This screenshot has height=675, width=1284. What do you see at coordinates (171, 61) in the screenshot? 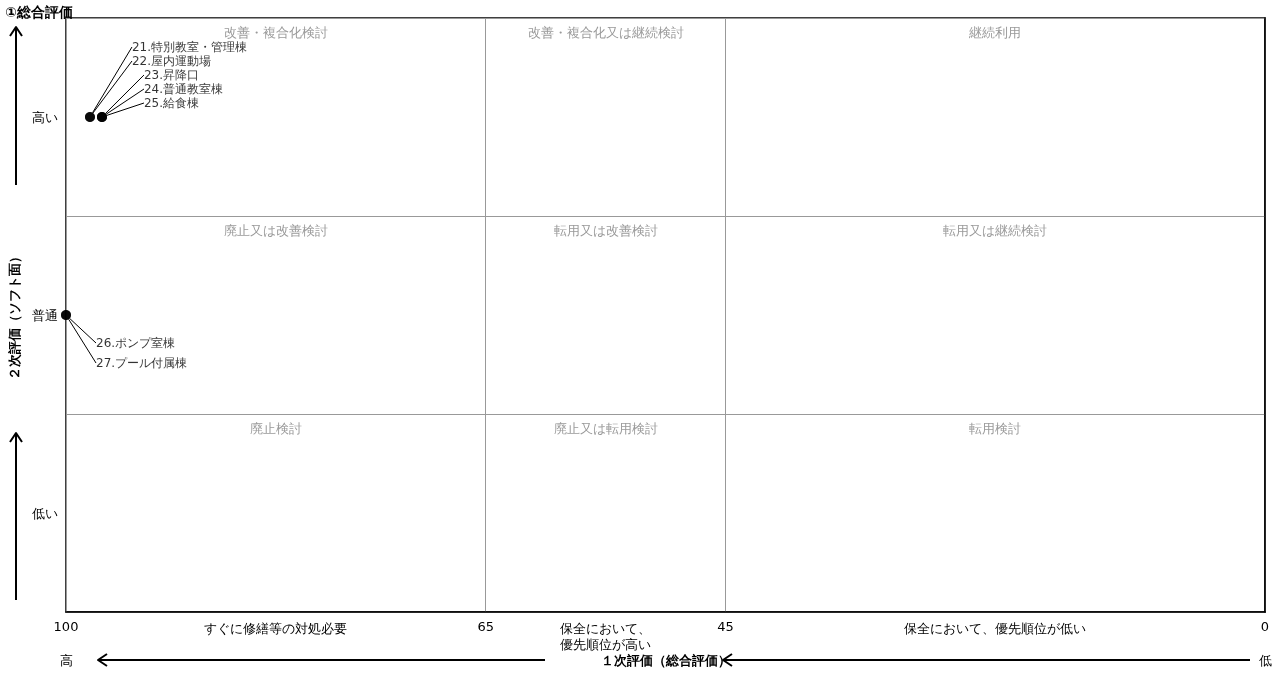
I see `text: 22.屋内運動場` at bounding box center [171, 61].